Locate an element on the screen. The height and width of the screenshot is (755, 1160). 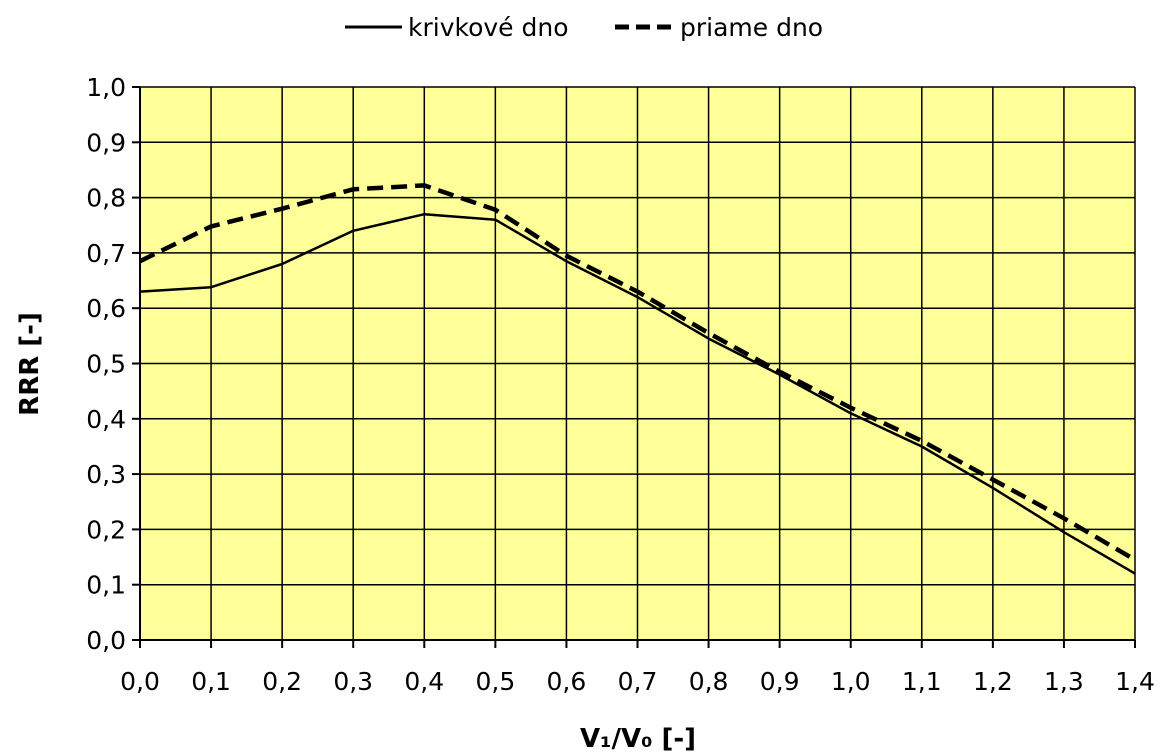
y-axis-ticks: 0,0 0,1 0,2 0,3 0,4 0,5 0,6 0,7 0,8 0,9 1,0 is located at coordinates (113, 364).